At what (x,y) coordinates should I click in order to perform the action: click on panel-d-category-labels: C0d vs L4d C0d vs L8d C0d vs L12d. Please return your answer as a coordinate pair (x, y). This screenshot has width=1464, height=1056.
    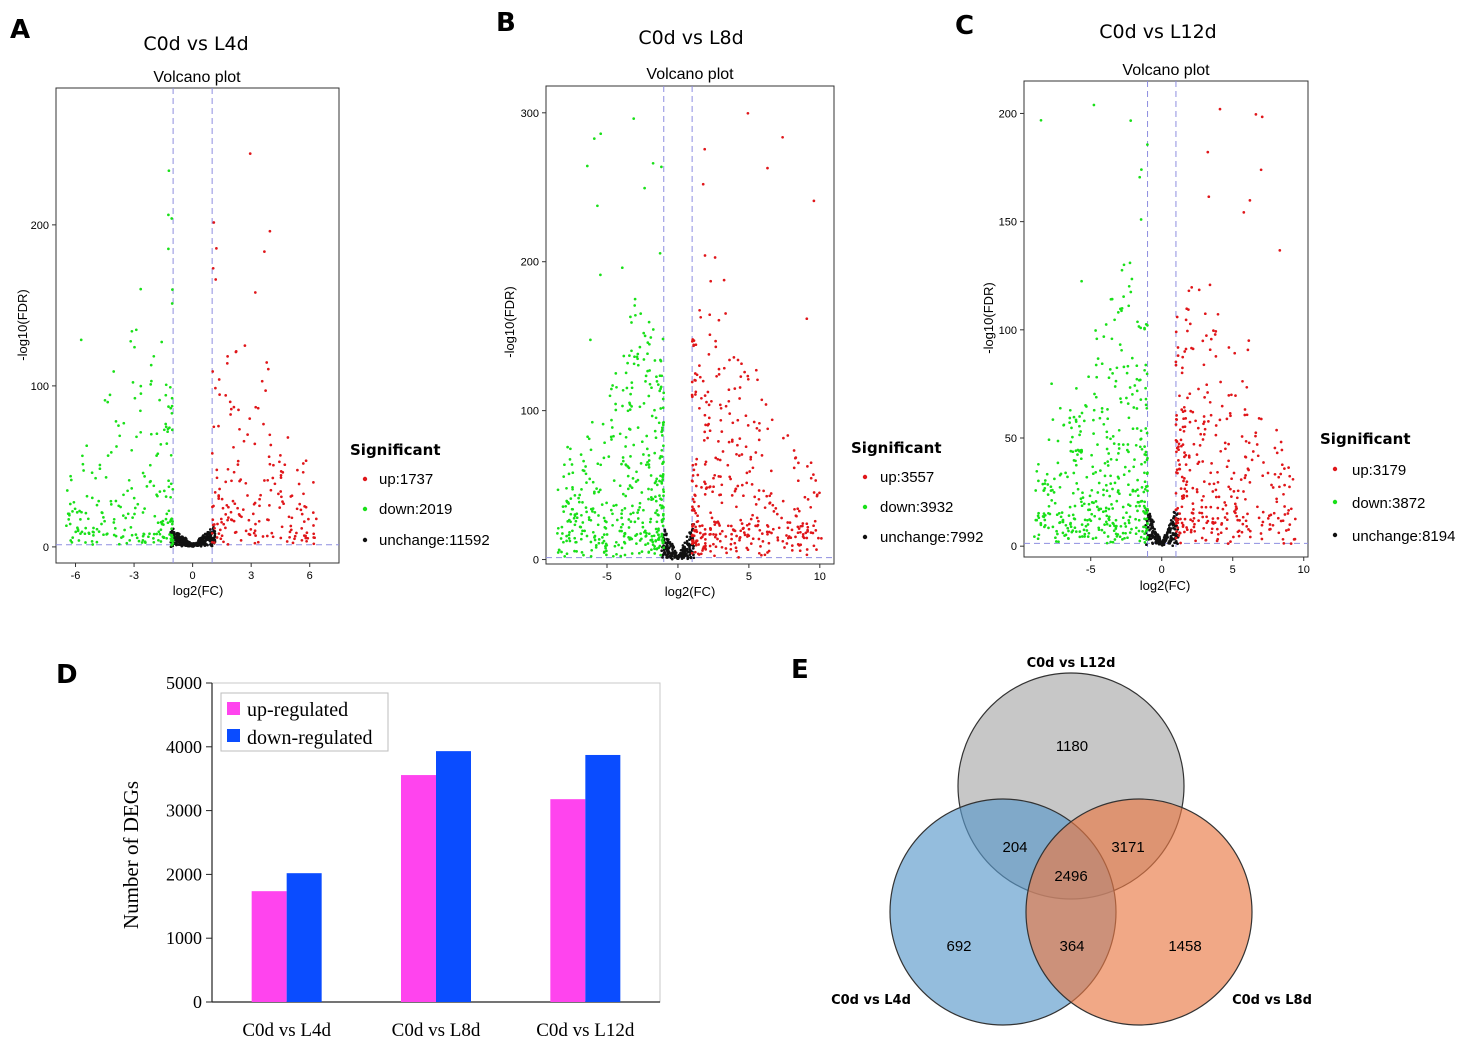
    Looking at the image, I should click on (438, 1030).